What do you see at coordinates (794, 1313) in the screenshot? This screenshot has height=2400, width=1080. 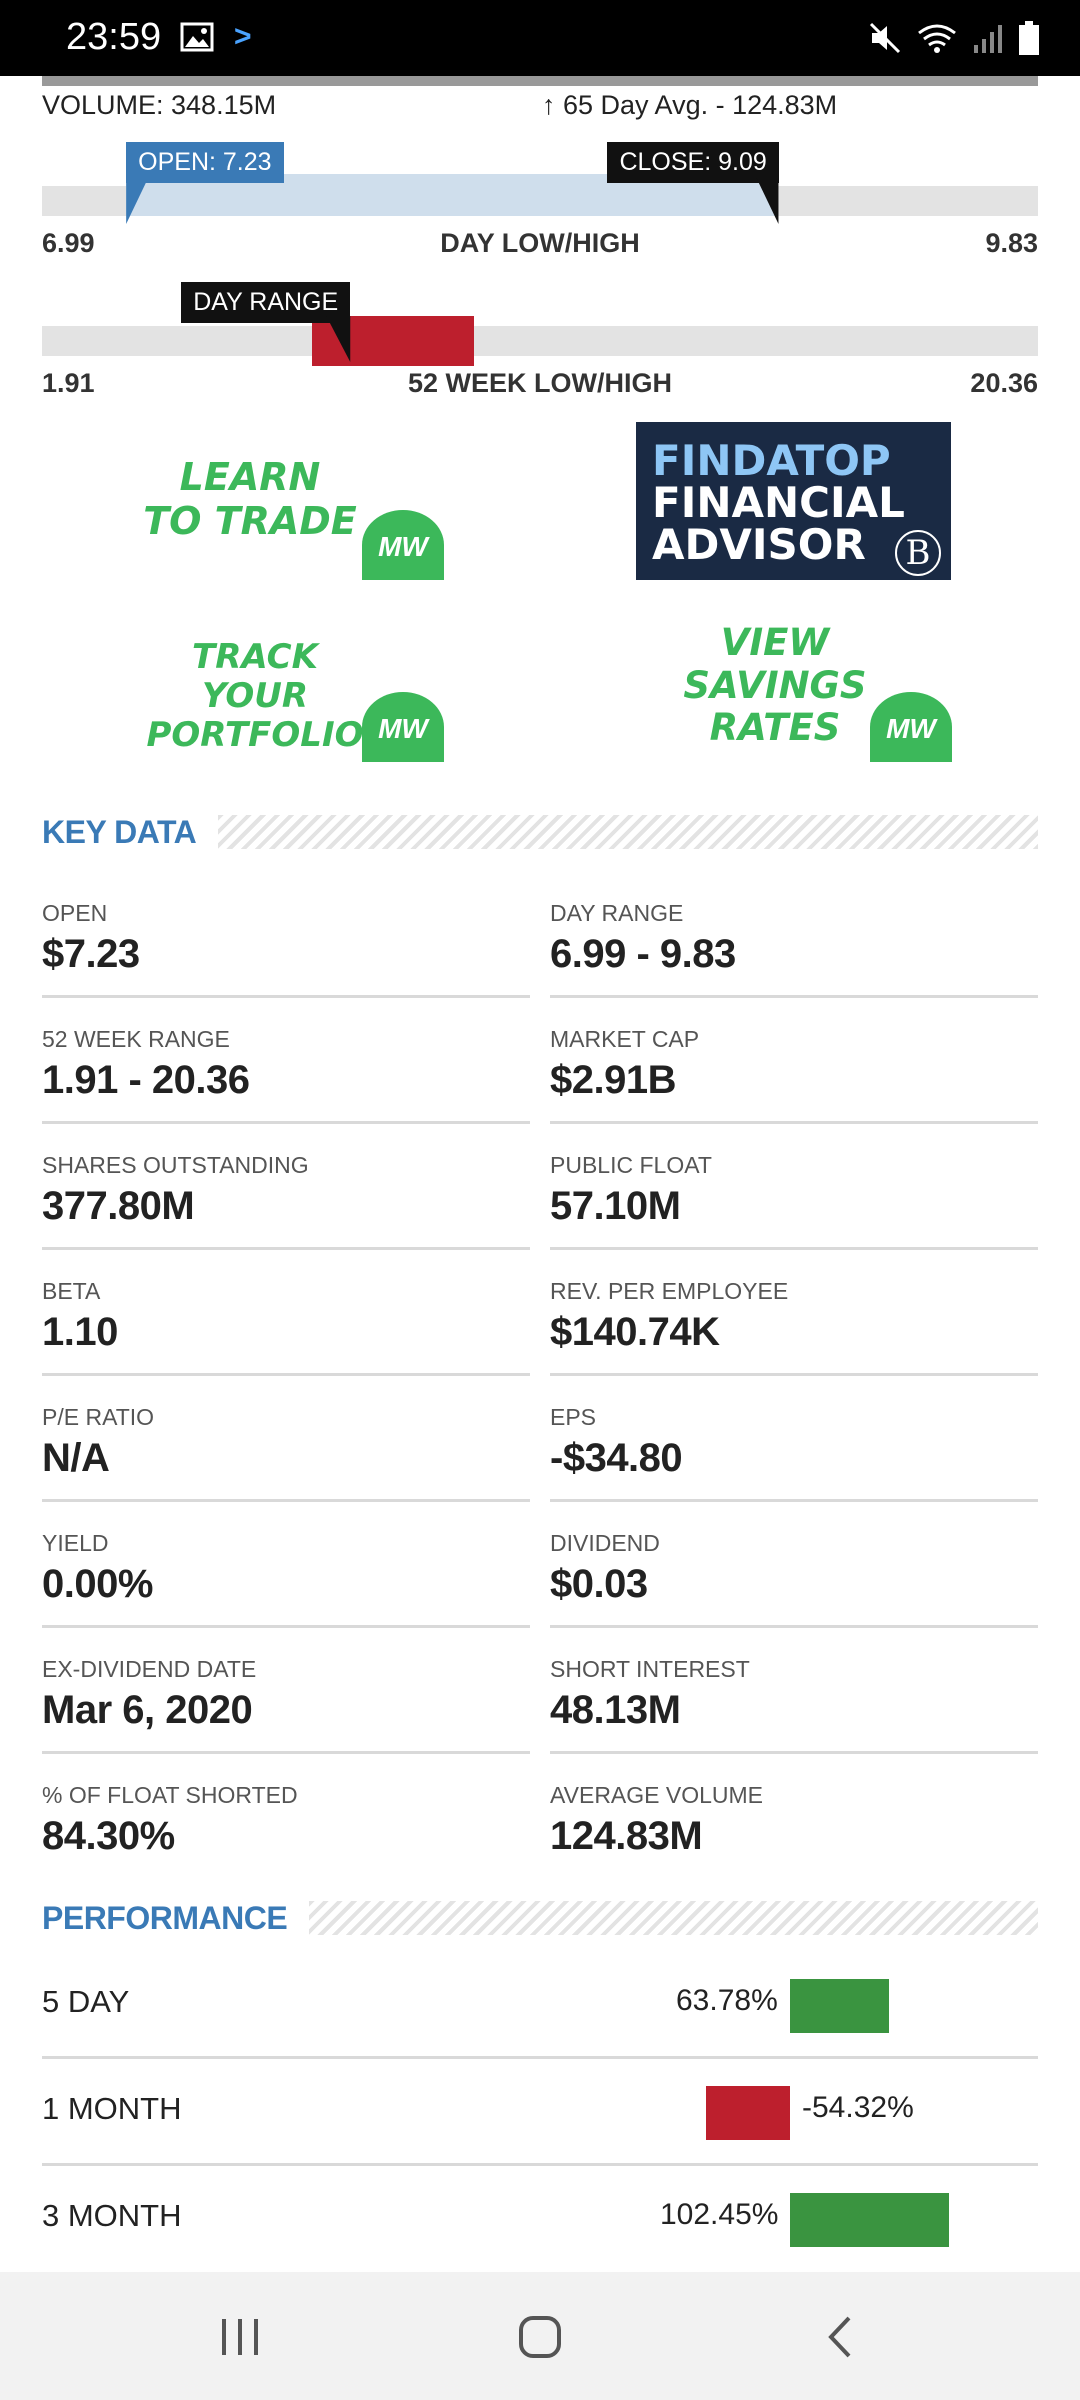 I see `key-data-rev-per-employee: REV. PER EMPLOYEE $140.74K` at bounding box center [794, 1313].